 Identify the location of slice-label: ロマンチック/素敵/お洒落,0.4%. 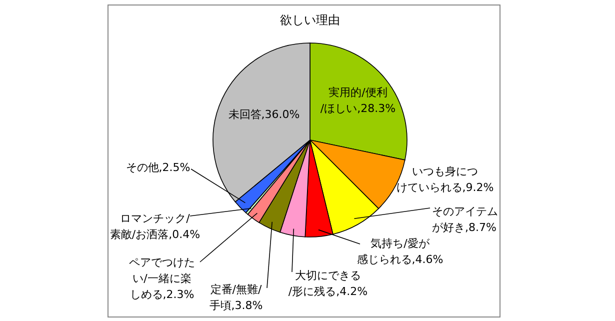
(155, 226).